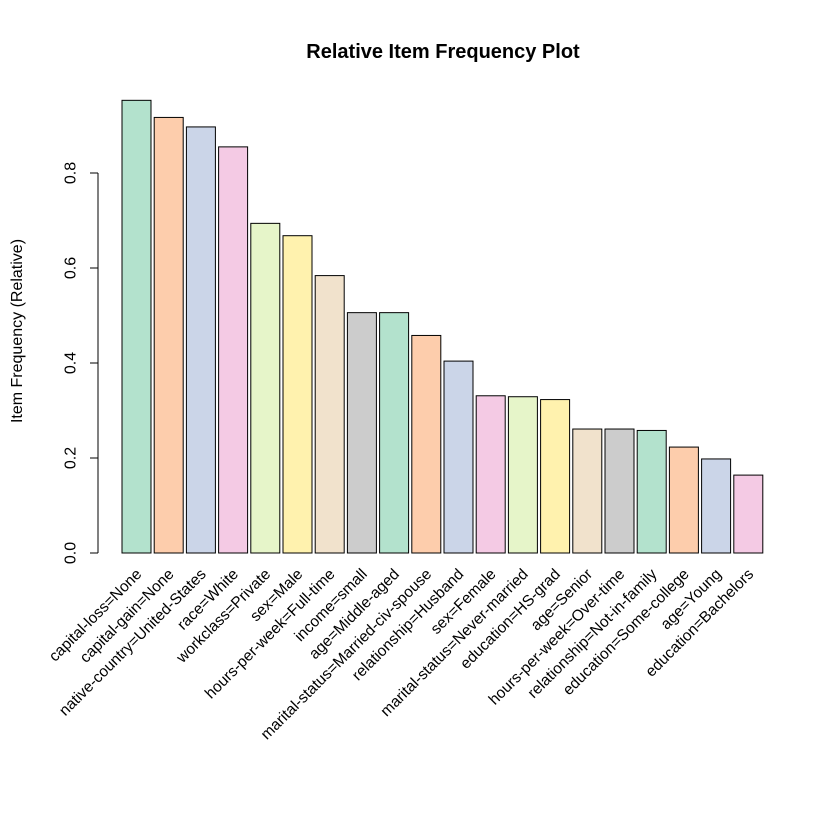  I want to click on y-tick-label: 0.2, so click(71, 458).